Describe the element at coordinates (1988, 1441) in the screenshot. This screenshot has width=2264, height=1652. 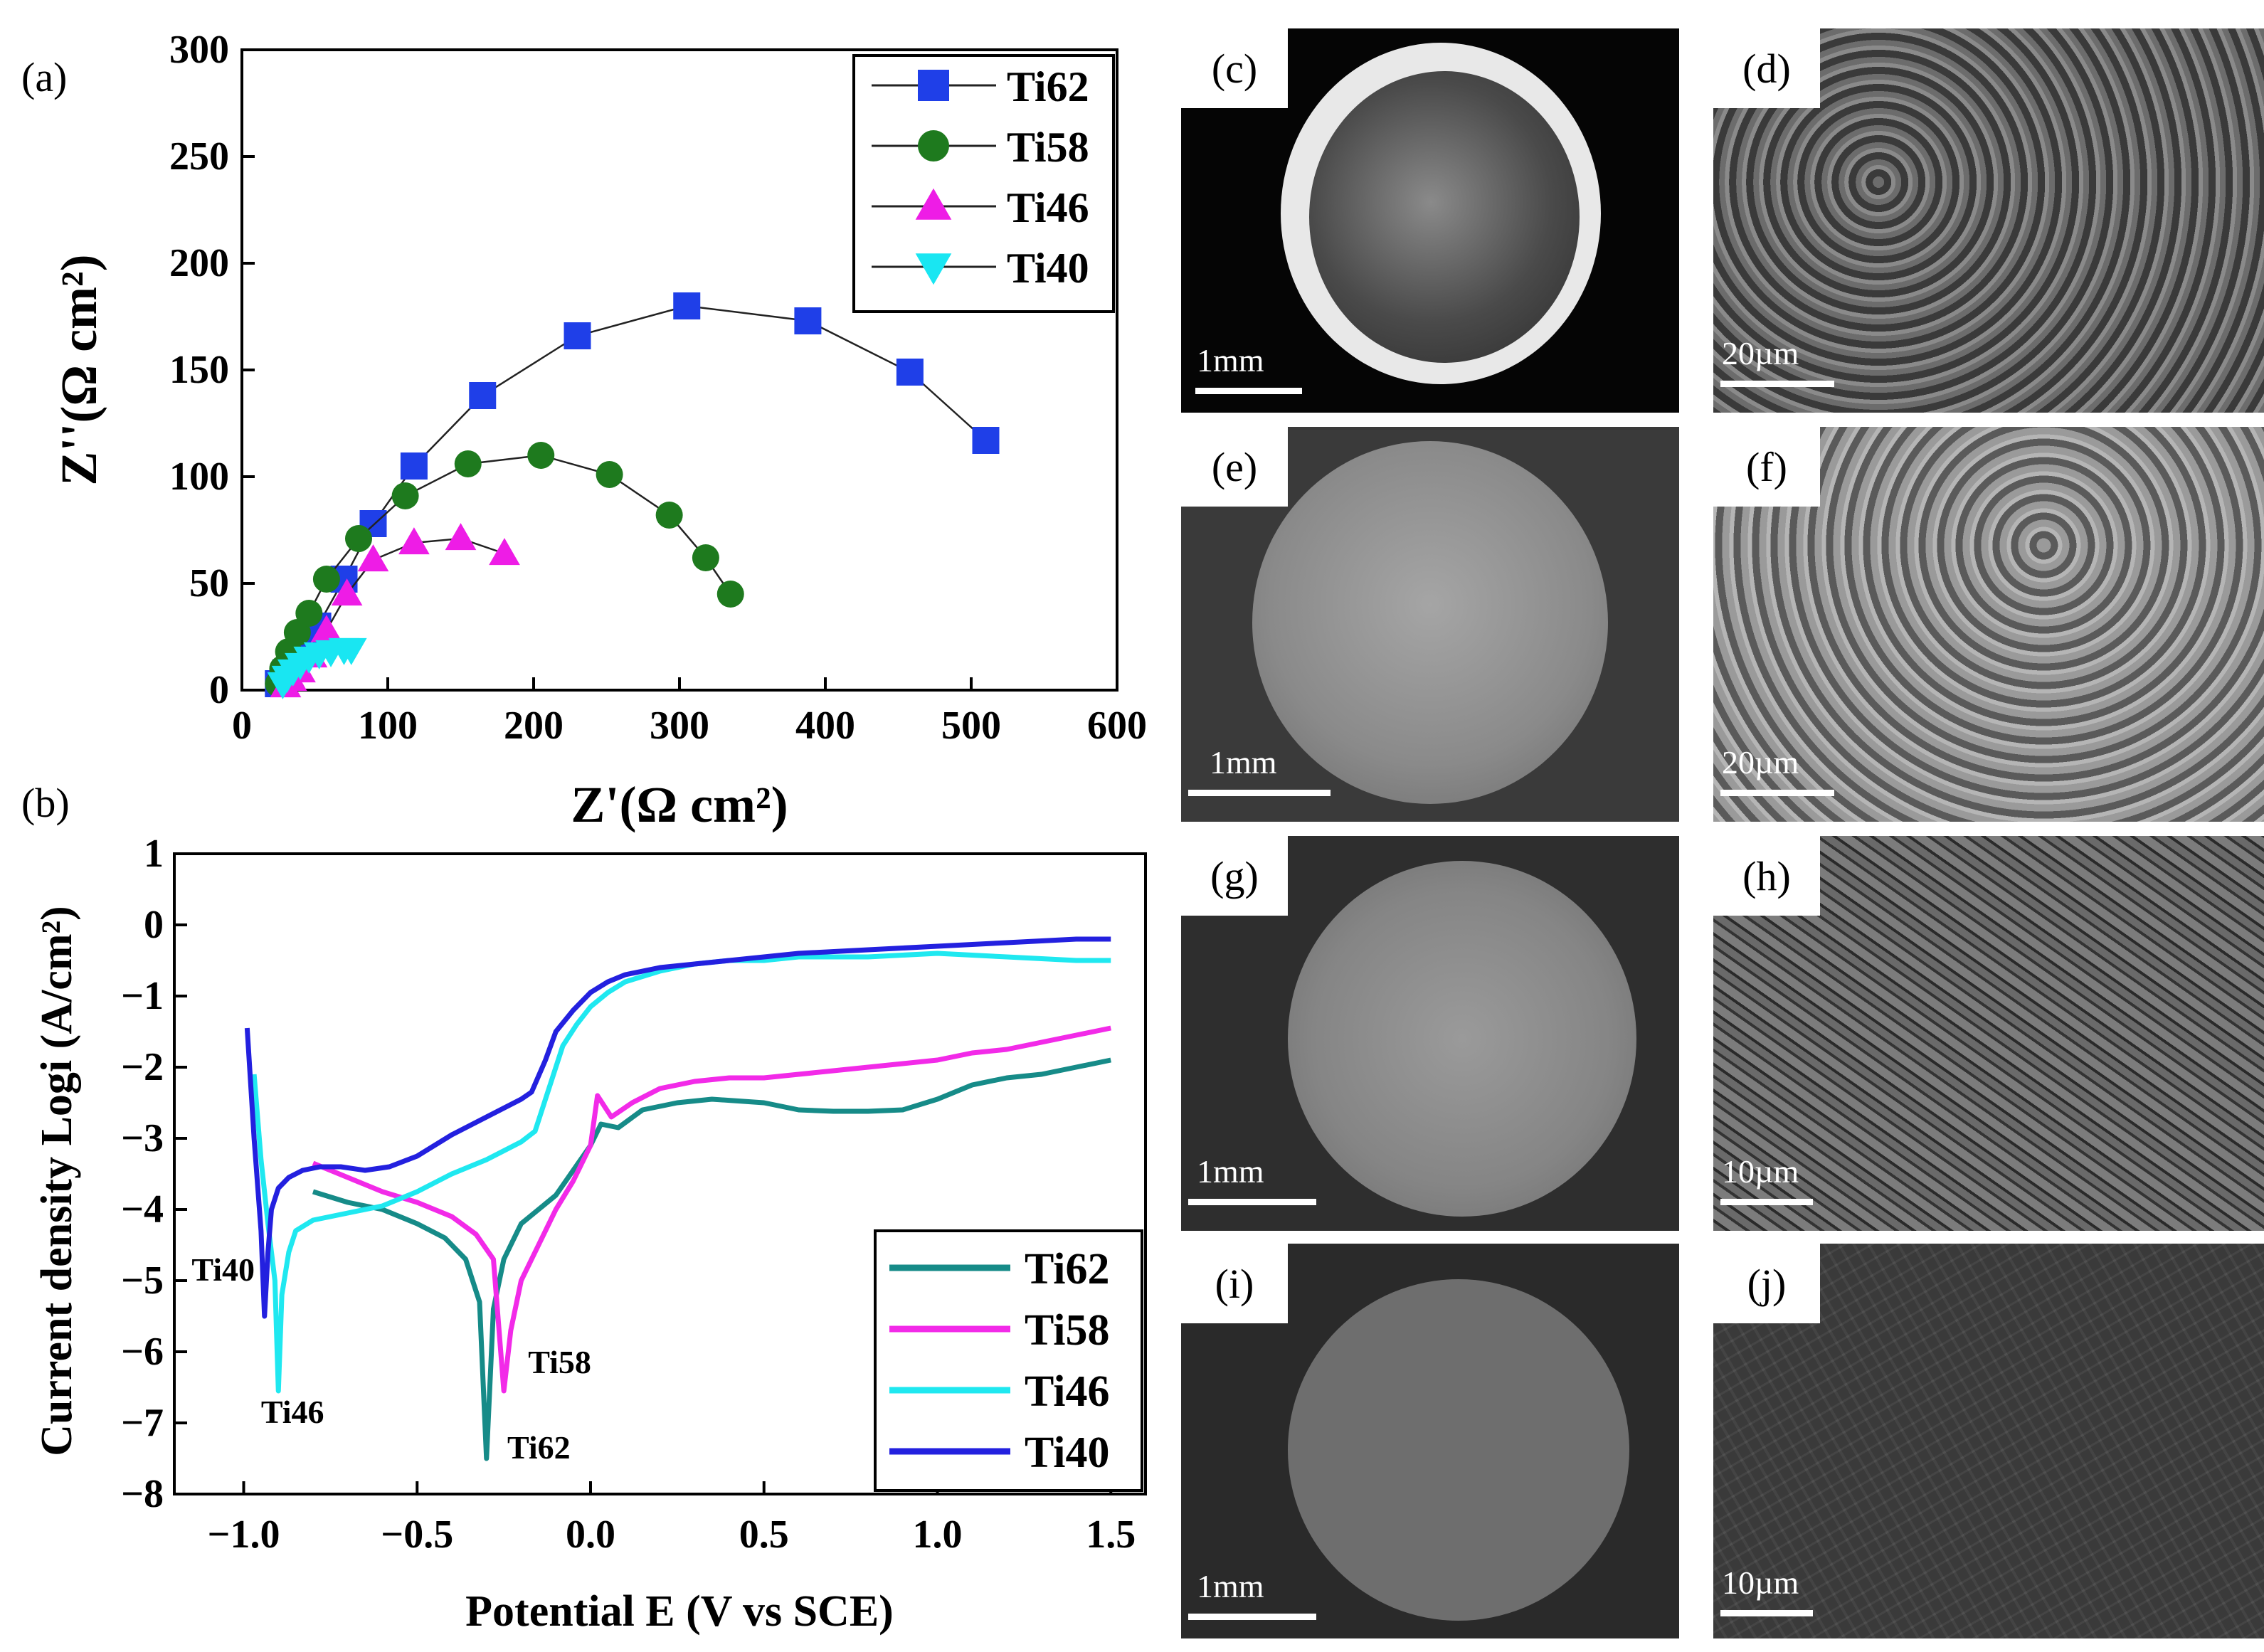
I see `sem-image-j: (j) 10µm` at that location.